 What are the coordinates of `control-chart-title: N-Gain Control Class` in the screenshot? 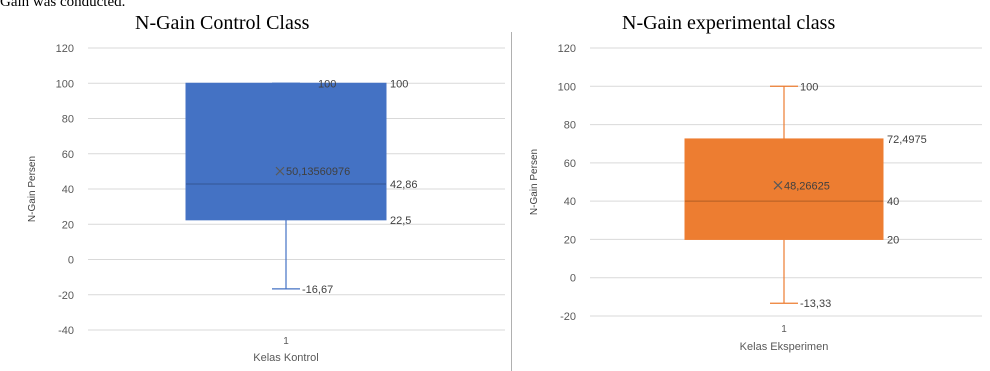 It's located at (222, 23).